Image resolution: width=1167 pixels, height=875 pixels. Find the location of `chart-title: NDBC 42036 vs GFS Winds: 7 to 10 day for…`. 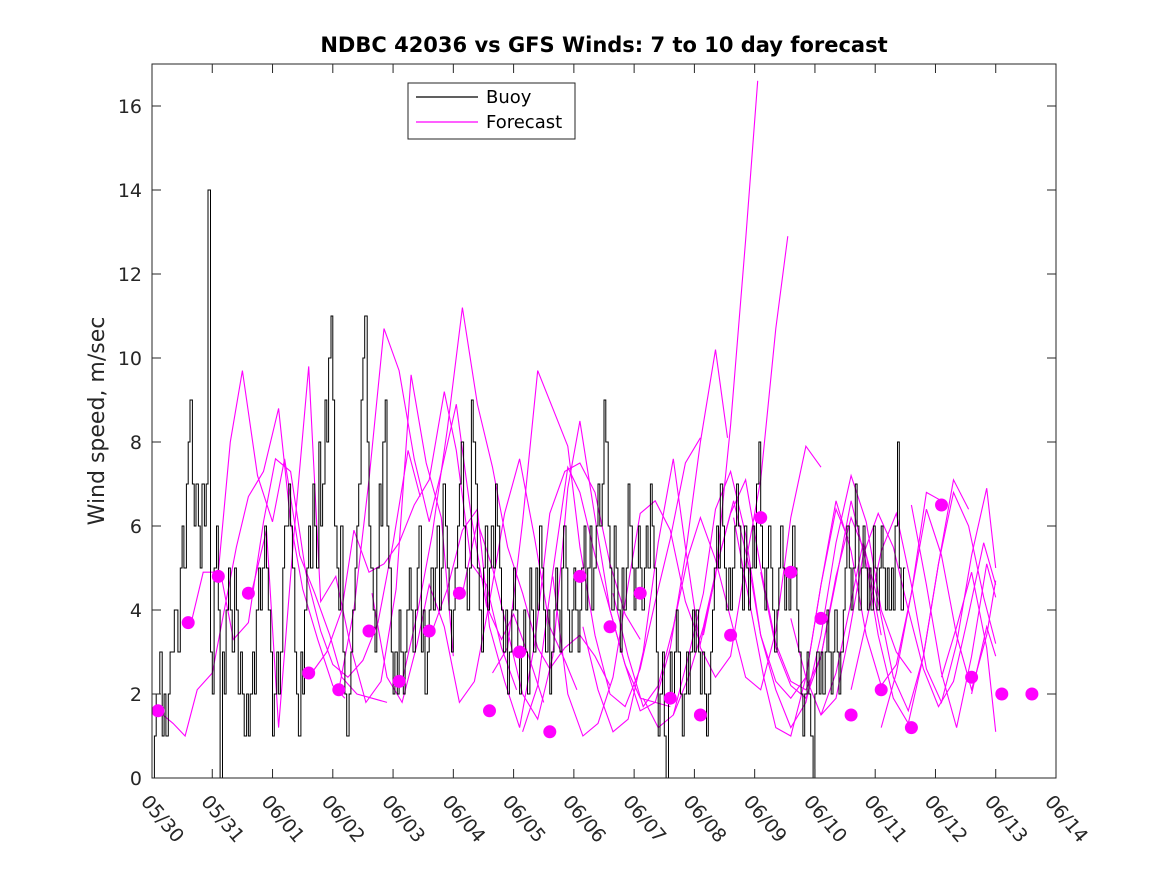

chart-title: NDBC 42036 vs GFS Winds: 7 to 10 day for… is located at coordinates (603, 45).